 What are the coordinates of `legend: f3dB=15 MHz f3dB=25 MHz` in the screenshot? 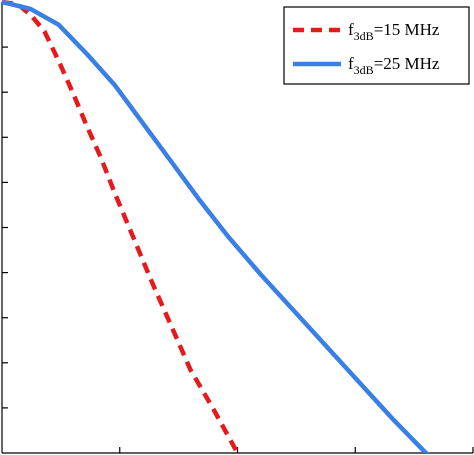 It's located at (376, 45).